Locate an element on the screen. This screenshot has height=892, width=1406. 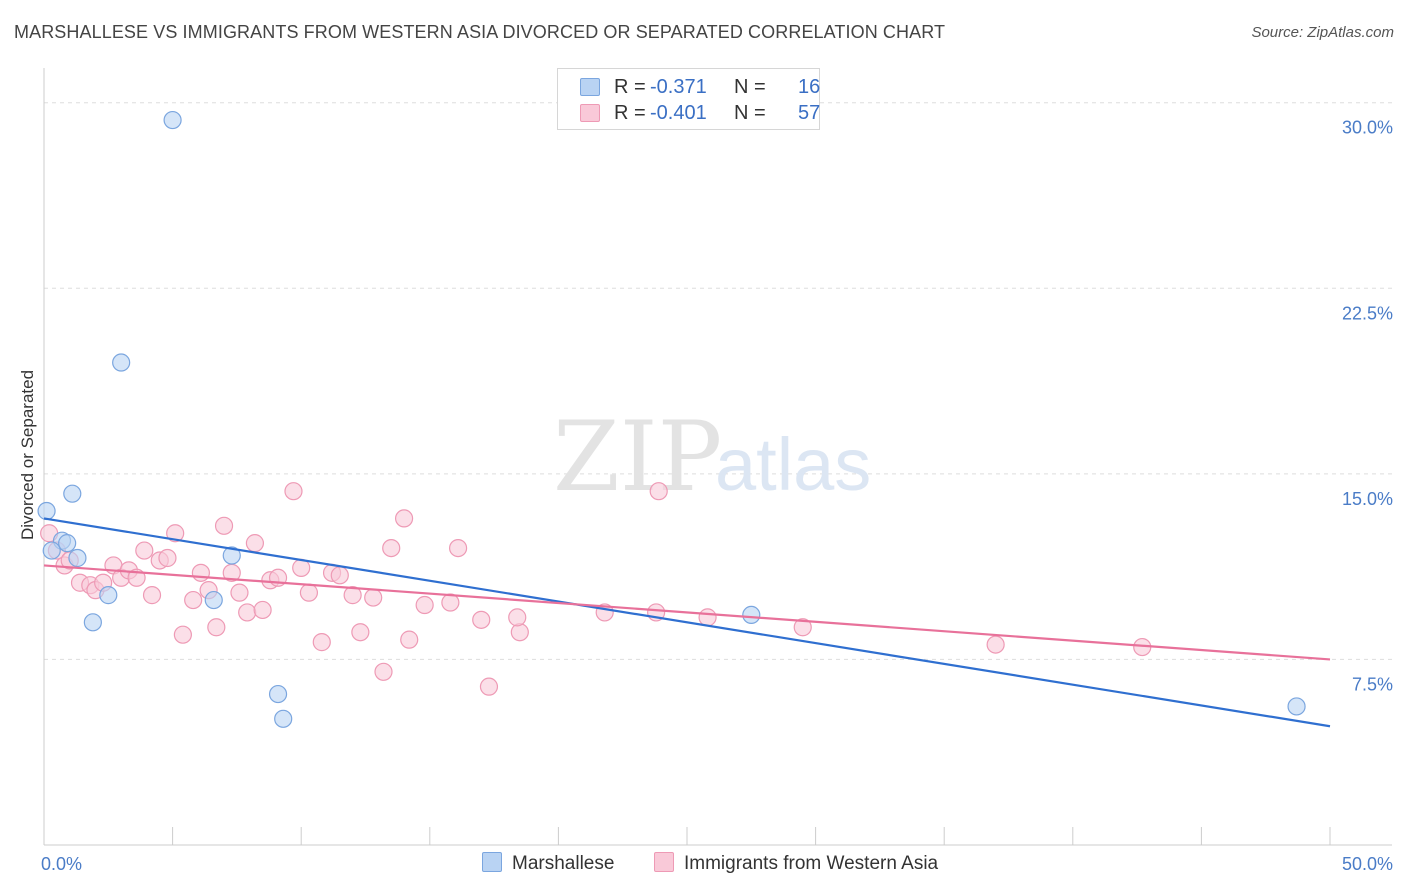
n-value: 16 is located at coordinates (809, 87).